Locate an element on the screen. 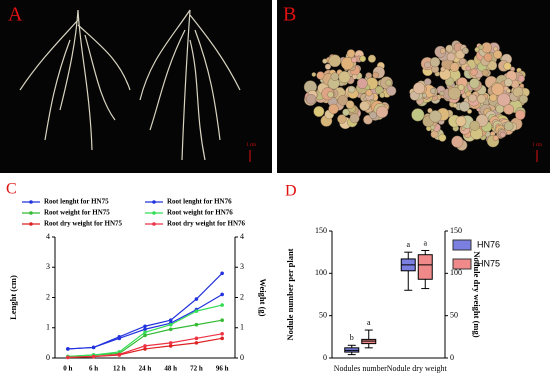 This screenshot has height=381, width=550. y-tick-label: 50 is located at coordinates (323, 314).